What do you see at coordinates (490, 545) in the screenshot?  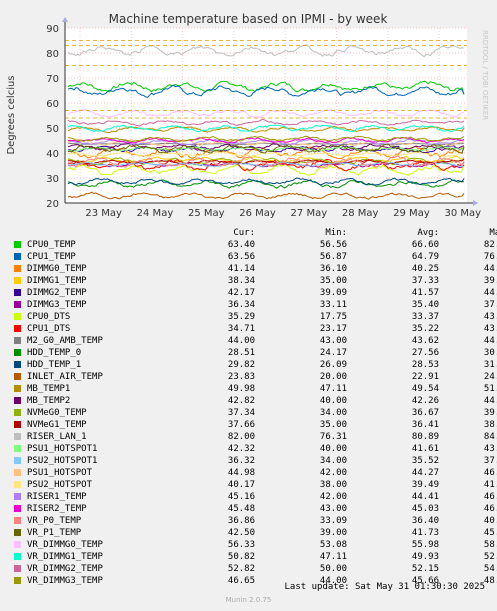 I see `legend-max-value: 58.90` at bounding box center [490, 545].